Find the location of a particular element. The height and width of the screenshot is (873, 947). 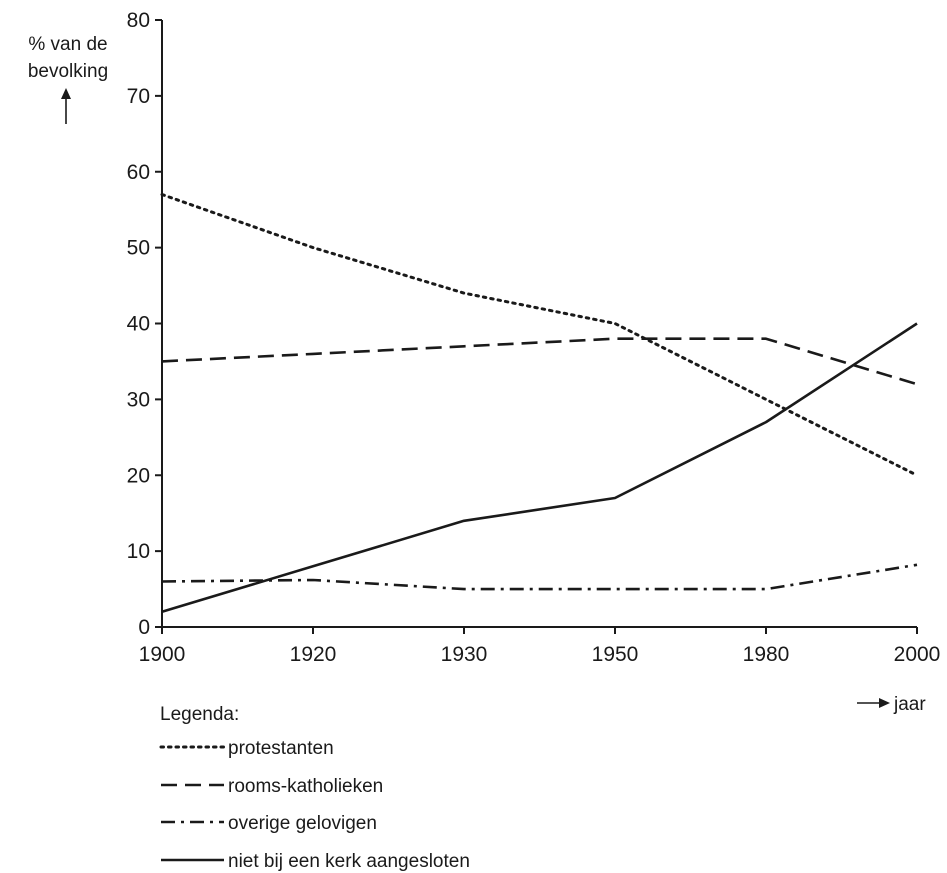

x-tick-label: 1920 is located at coordinates (313, 654).